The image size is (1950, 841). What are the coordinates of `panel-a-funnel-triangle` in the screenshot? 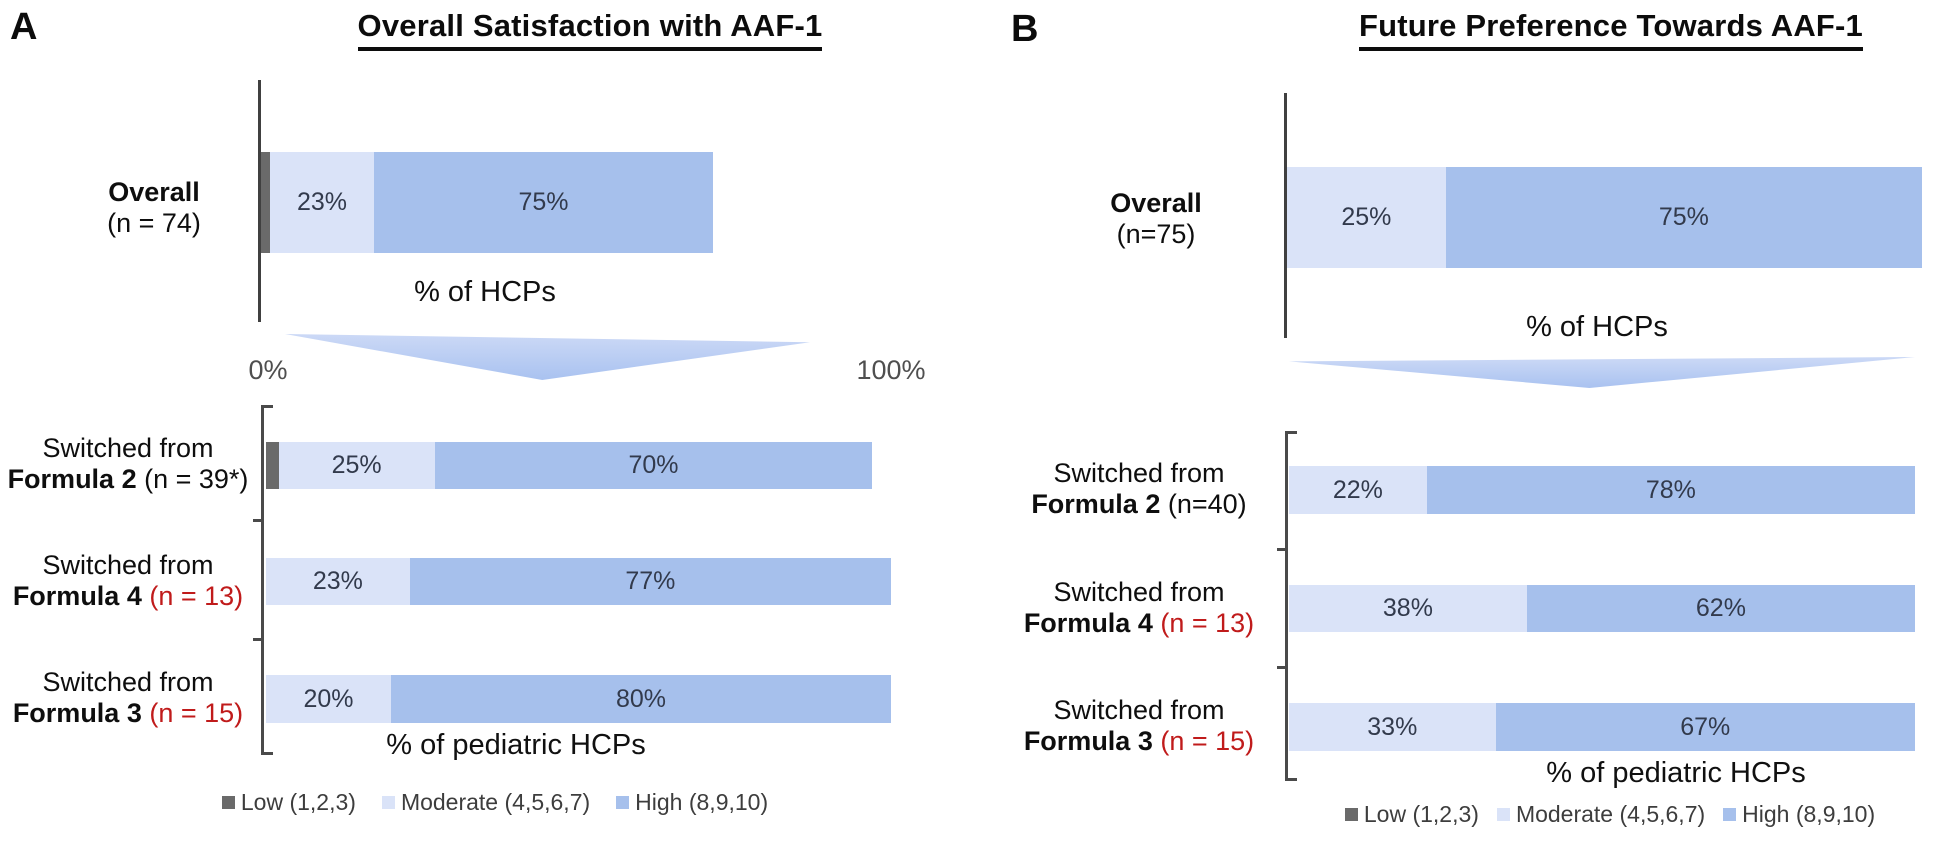 It's located at (547, 357).